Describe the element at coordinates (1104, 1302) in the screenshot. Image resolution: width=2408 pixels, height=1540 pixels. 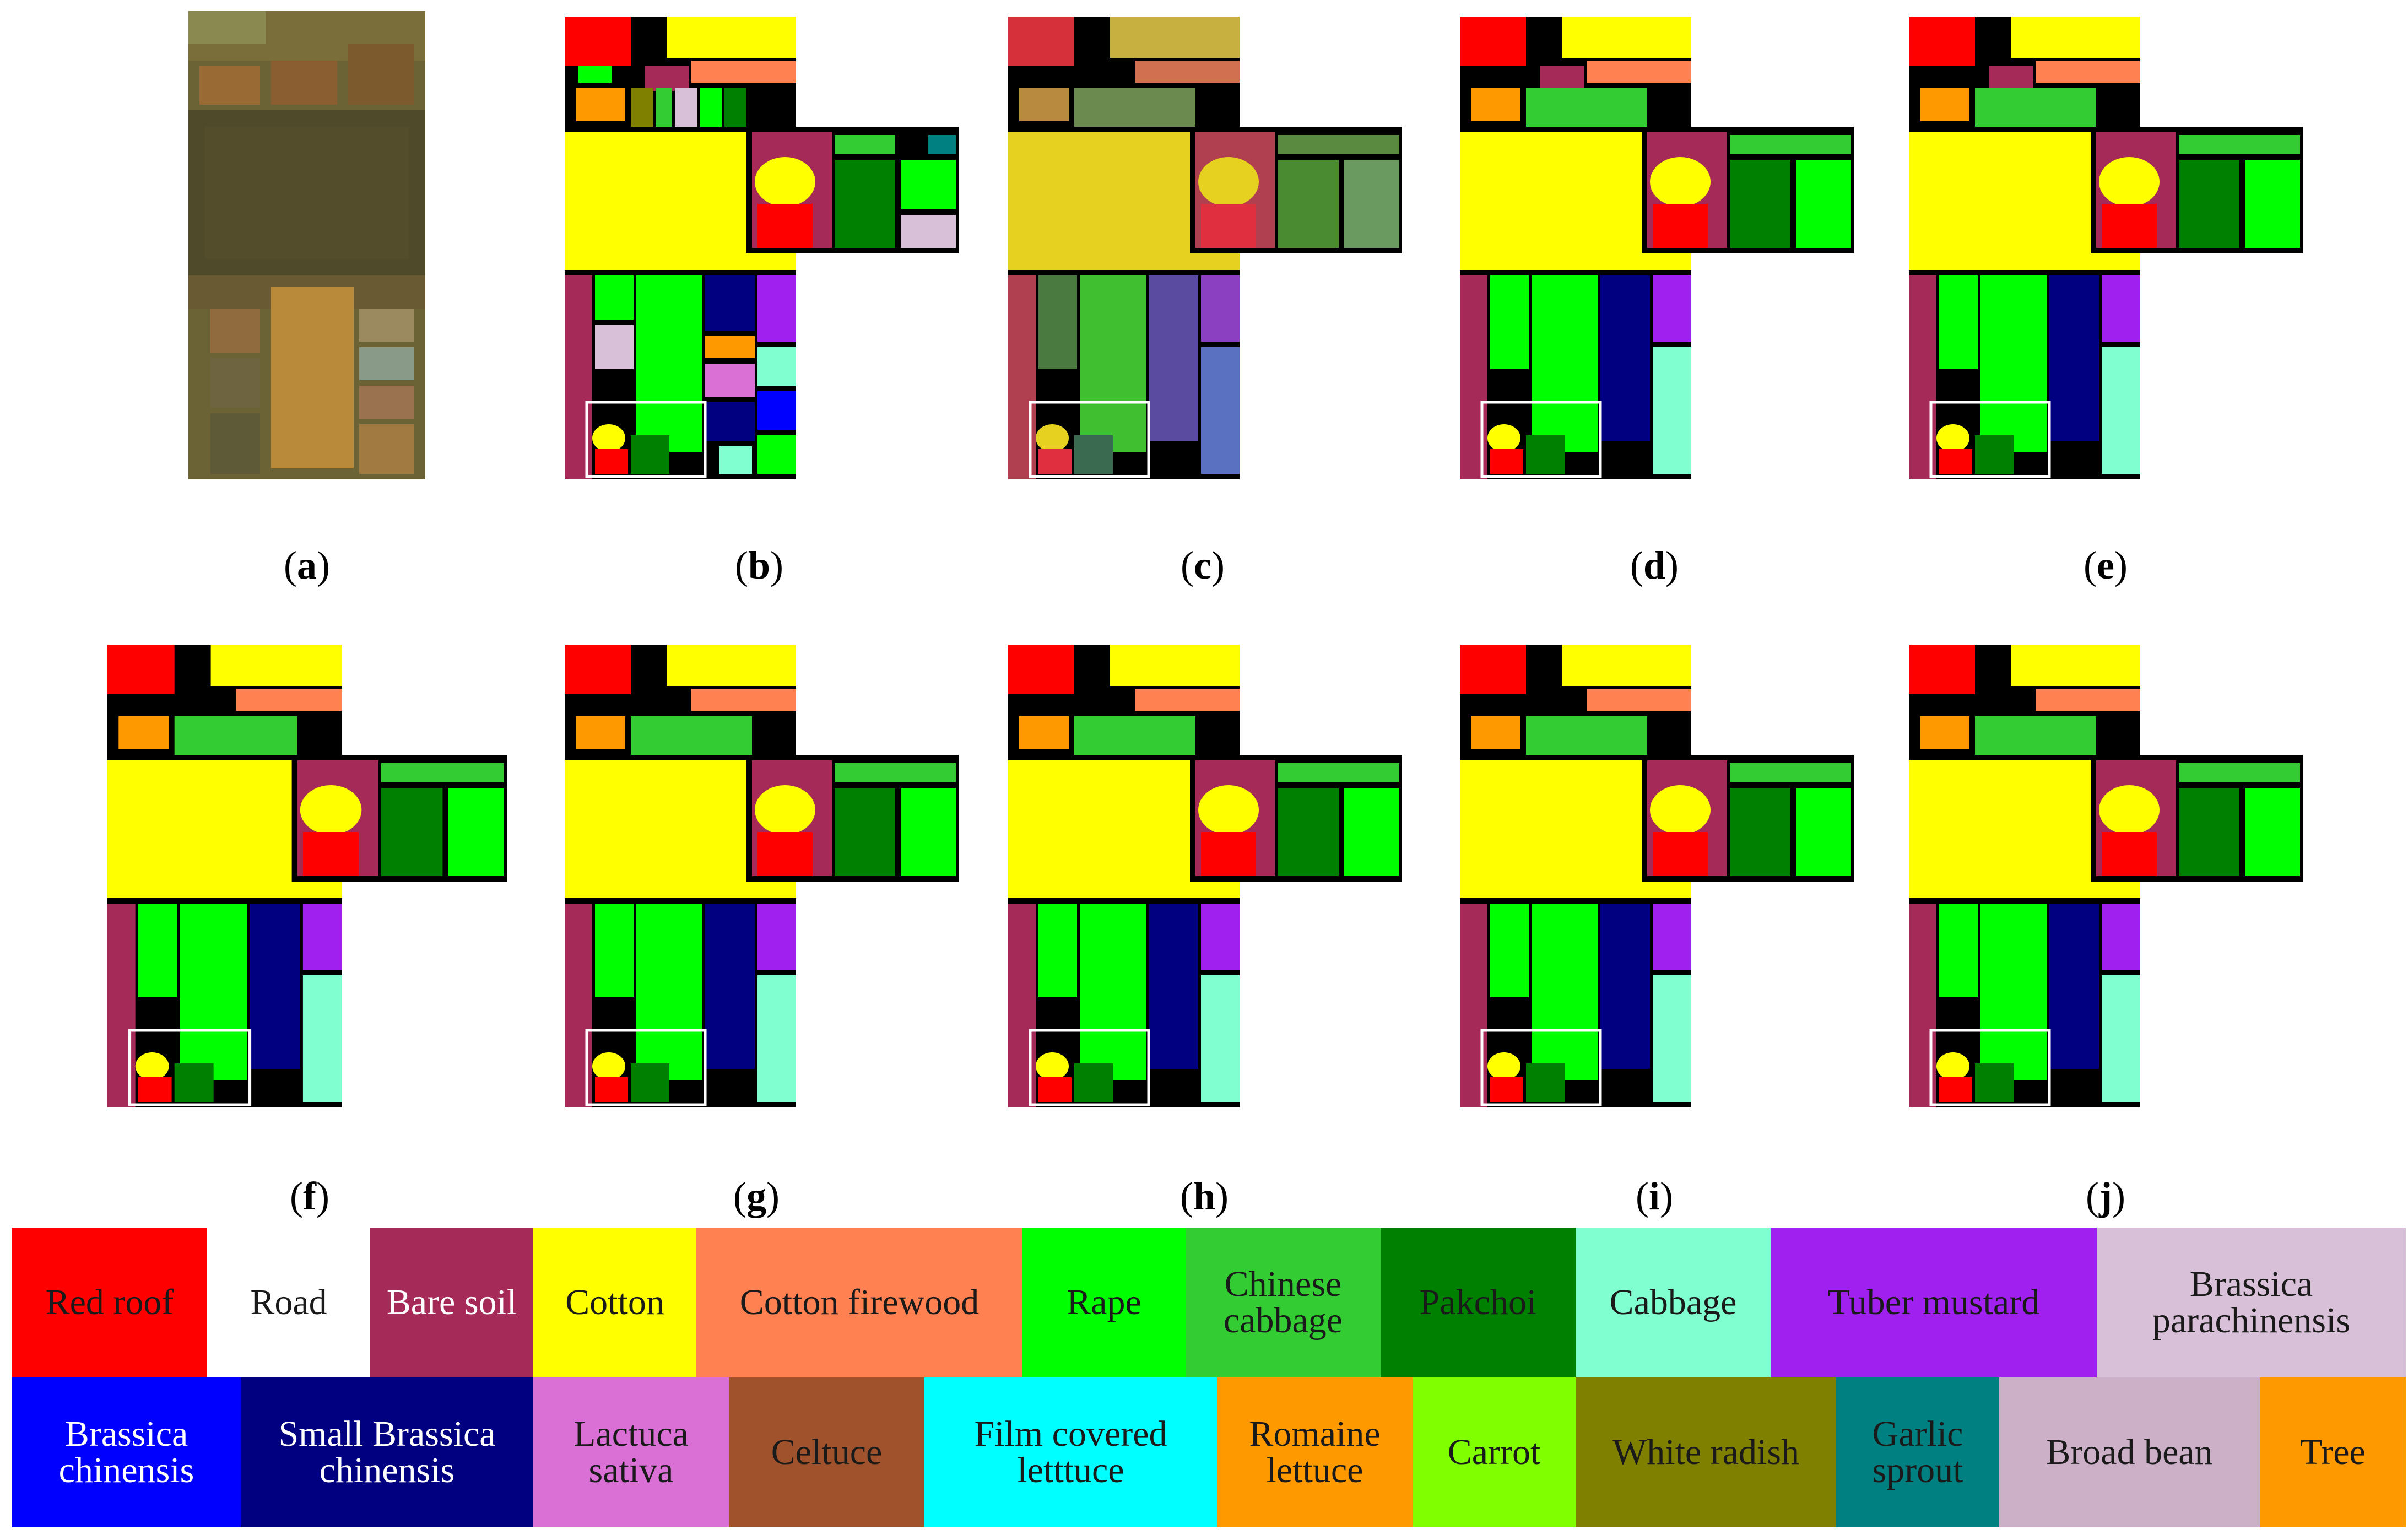
I see `legend-item-rape: Rape` at that location.